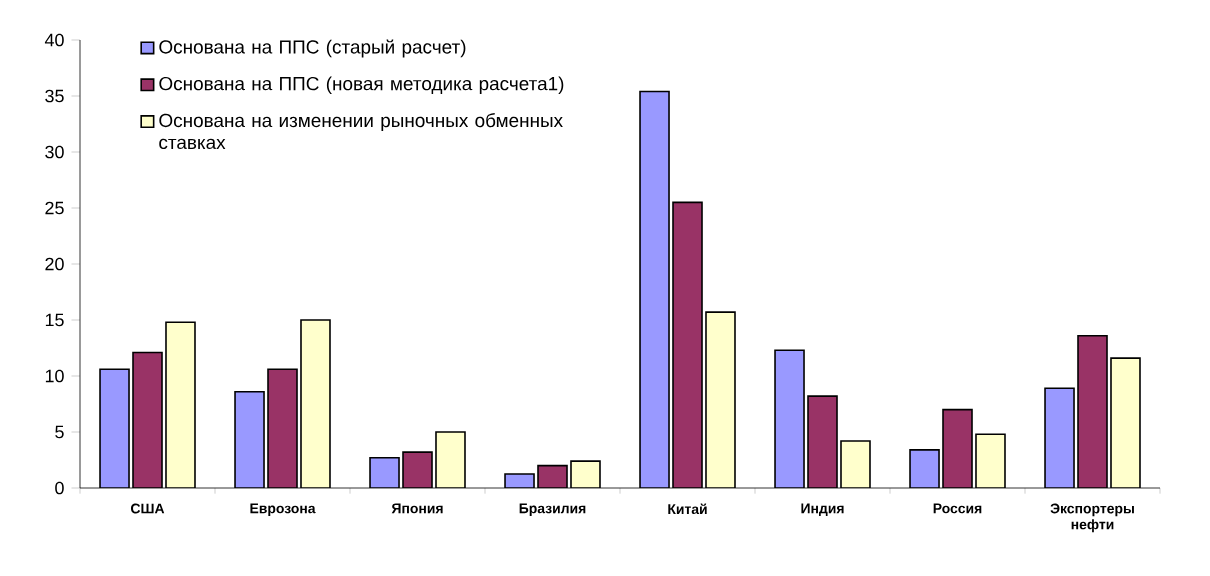 Image resolution: width=1210 pixels, height=576 pixels. I want to click on y-tick-label: 5, so click(59, 432).